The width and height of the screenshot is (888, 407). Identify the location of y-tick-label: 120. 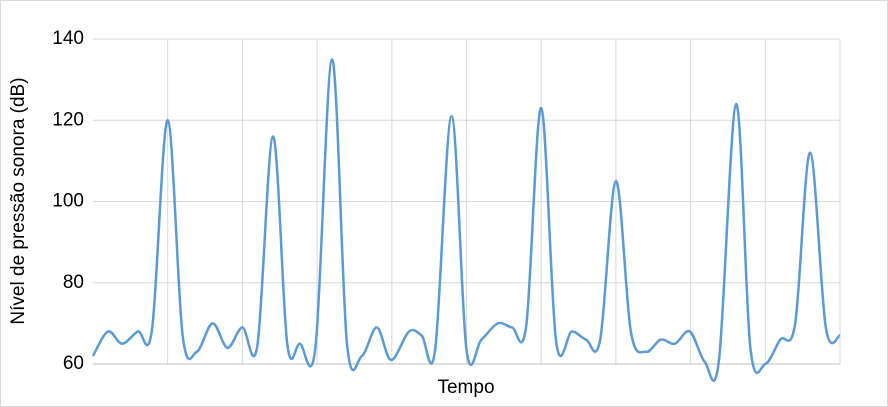
(68, 119).